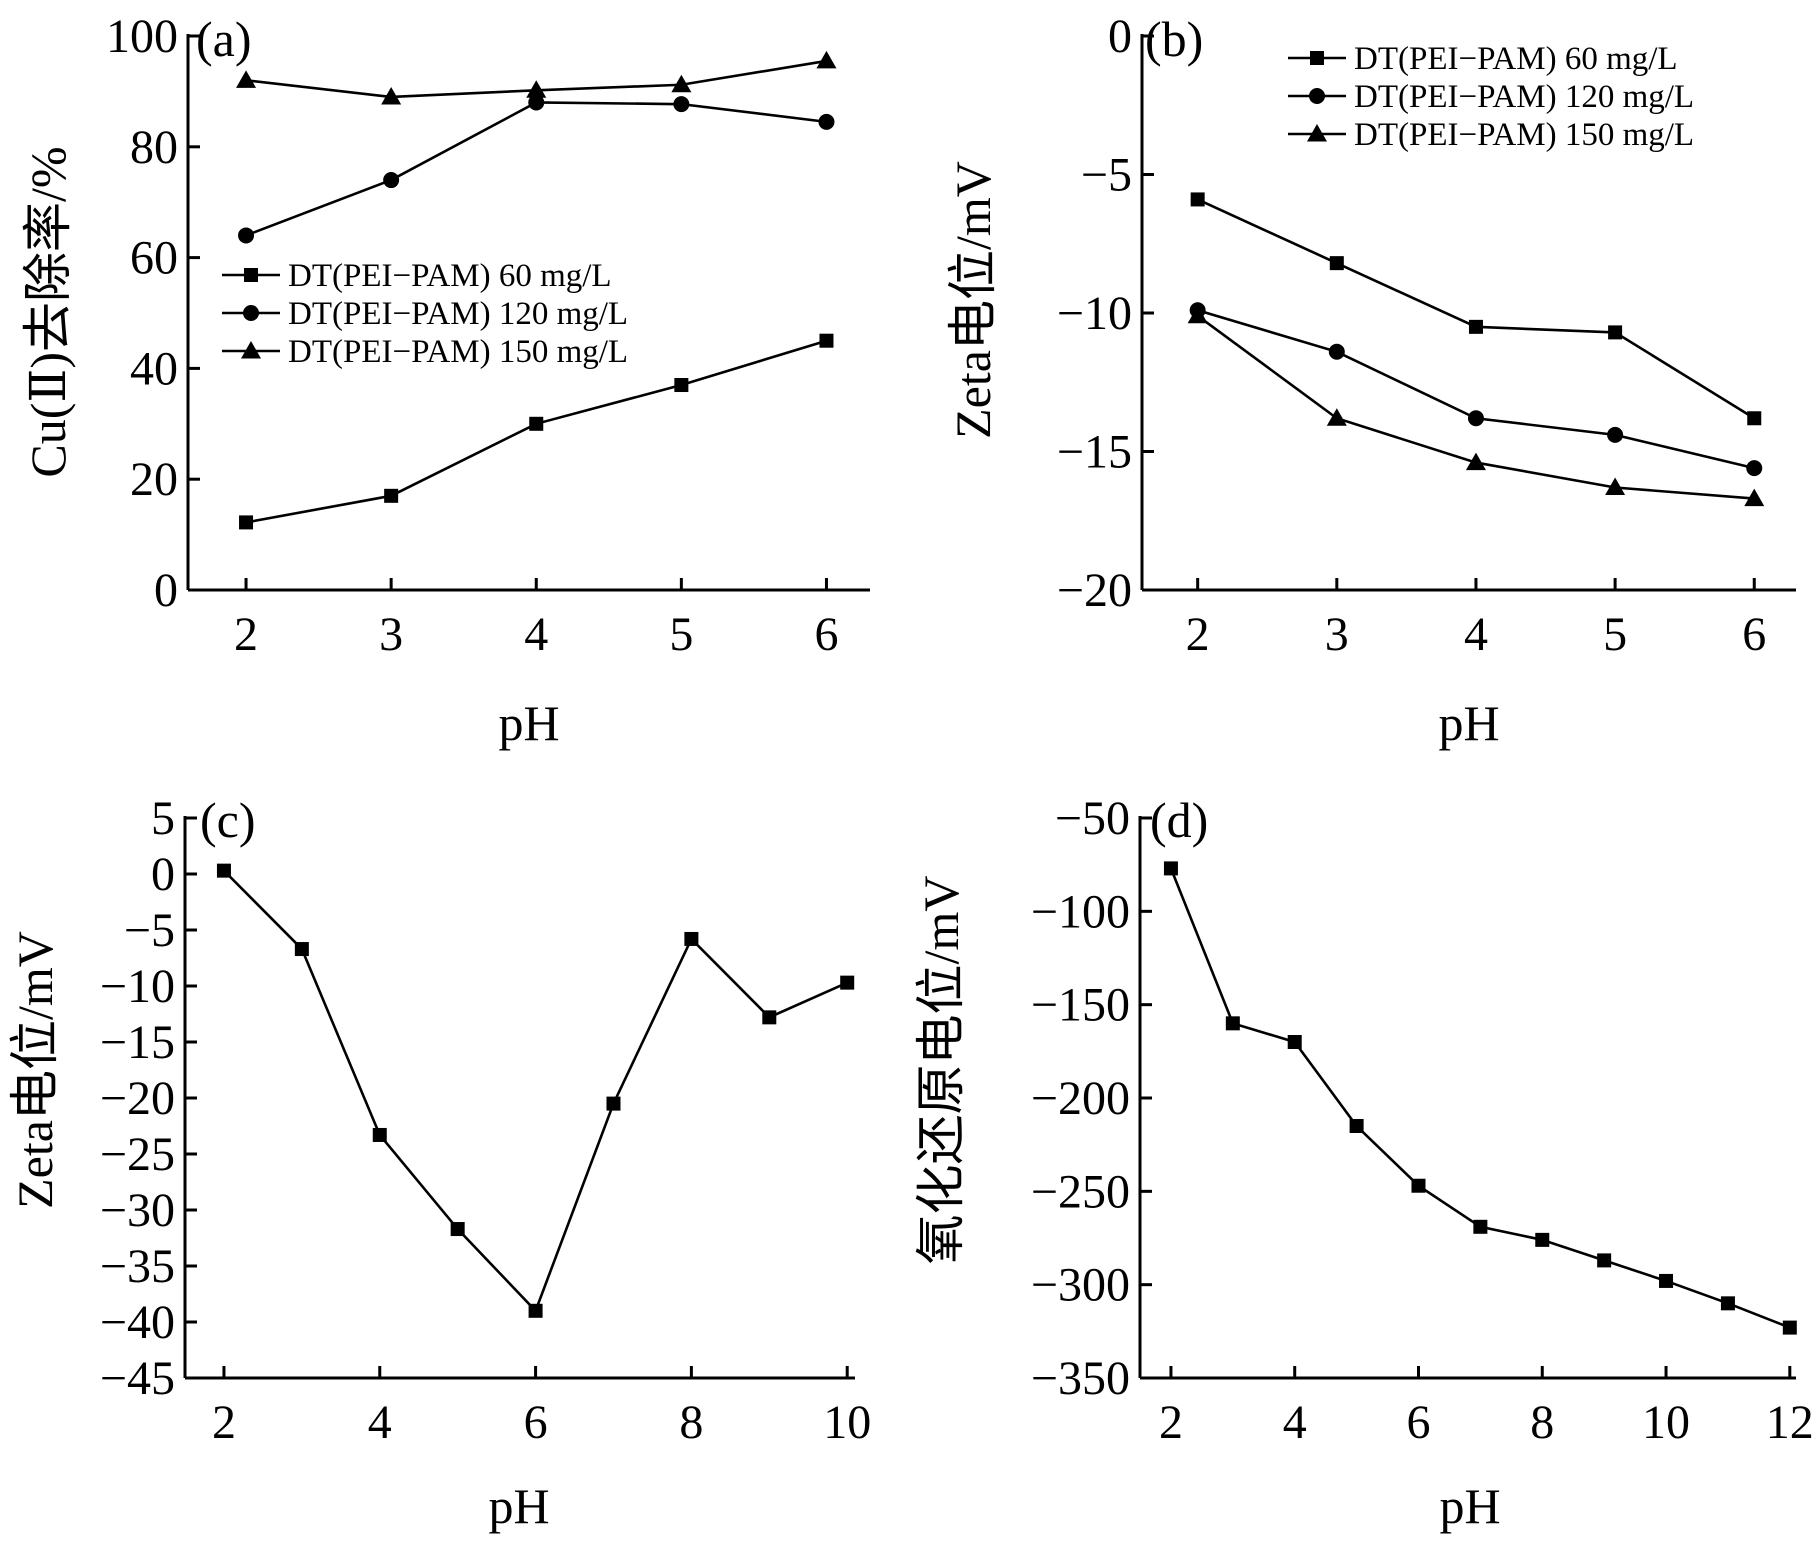 The width and height of the screenshot is (1819, 1546). What do you see at coordinates (154, 258) in the screenshot?
I see `y-tick-label: 60` at bounding box center [154, 258].